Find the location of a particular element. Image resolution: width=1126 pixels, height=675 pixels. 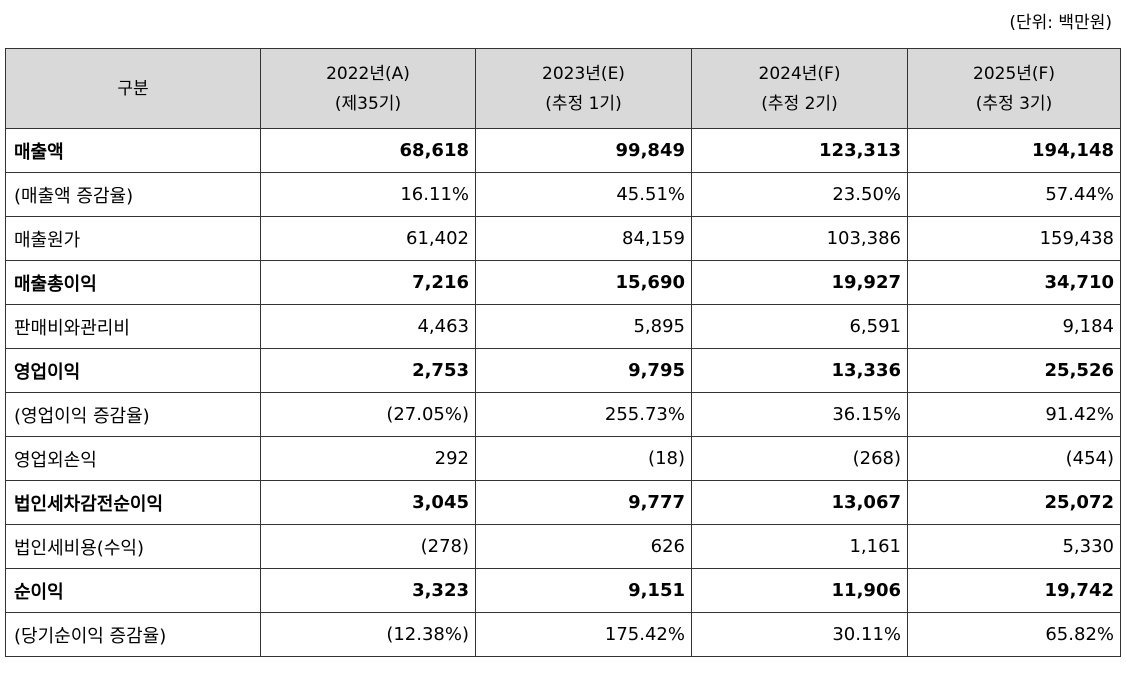

row-label: 매출총이익 is located at coordinates (133, 282).